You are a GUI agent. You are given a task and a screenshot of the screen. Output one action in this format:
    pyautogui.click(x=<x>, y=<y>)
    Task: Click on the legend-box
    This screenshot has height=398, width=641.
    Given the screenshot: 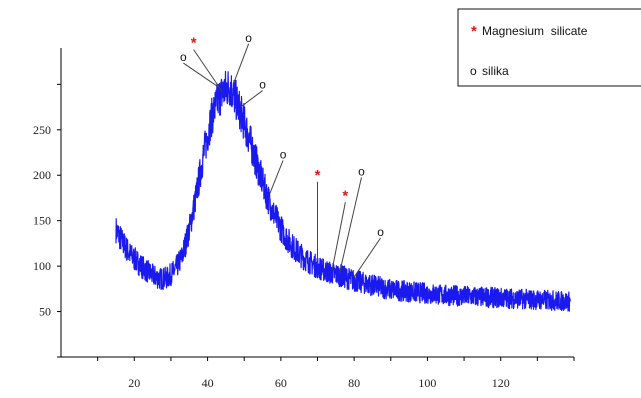 What is the action you would take?
    pyautogui.click(x=549, y=47)
    